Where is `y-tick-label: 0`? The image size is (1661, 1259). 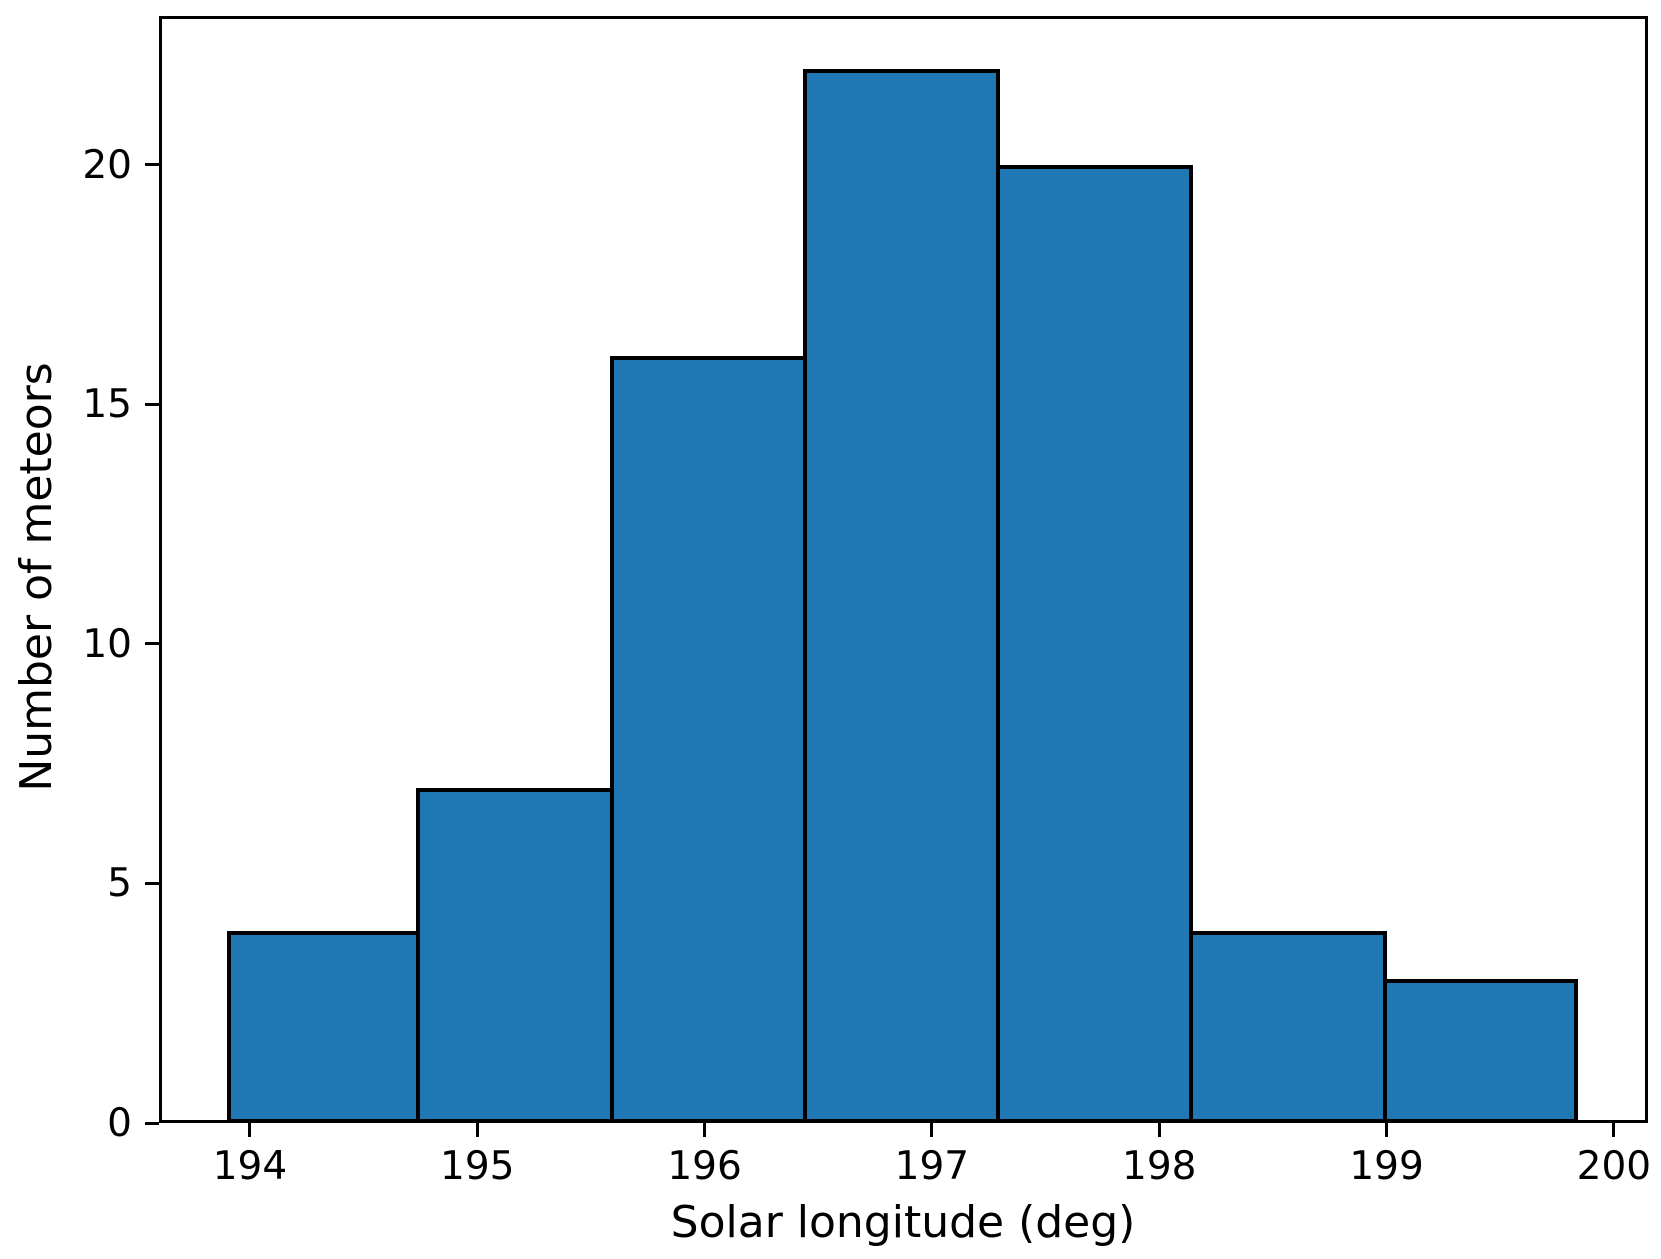
y-tick-label: 0 is located at coordinates (119, 1123).